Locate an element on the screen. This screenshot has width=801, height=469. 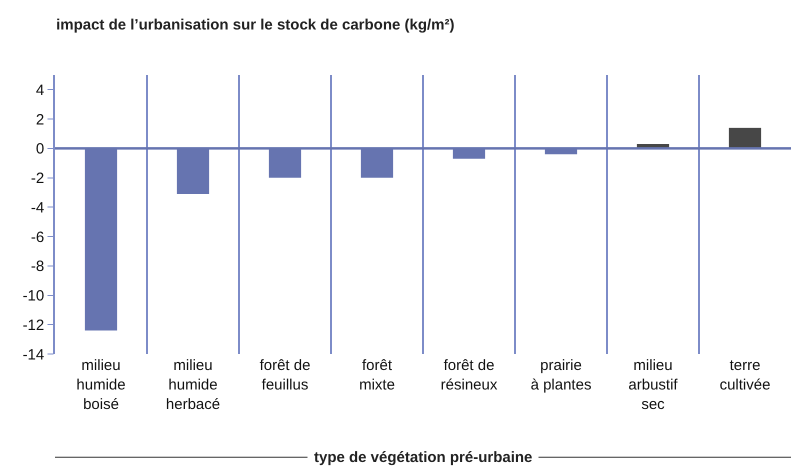
y-tick-label: 4 is located at coordinates (40, 90).